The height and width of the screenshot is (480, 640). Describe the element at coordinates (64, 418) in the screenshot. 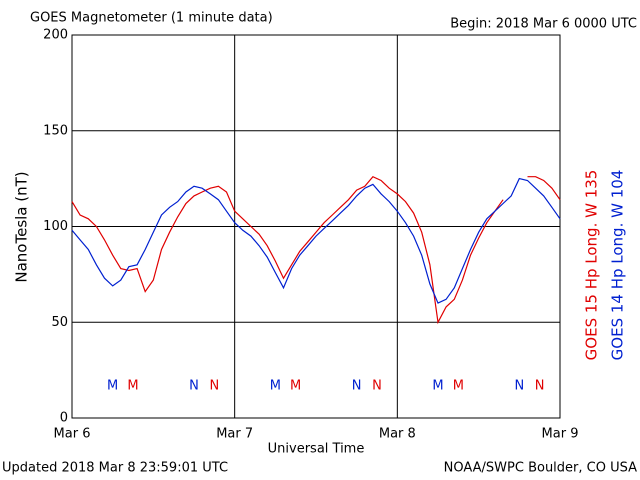

I see `y-tick-label: 0` at that location.